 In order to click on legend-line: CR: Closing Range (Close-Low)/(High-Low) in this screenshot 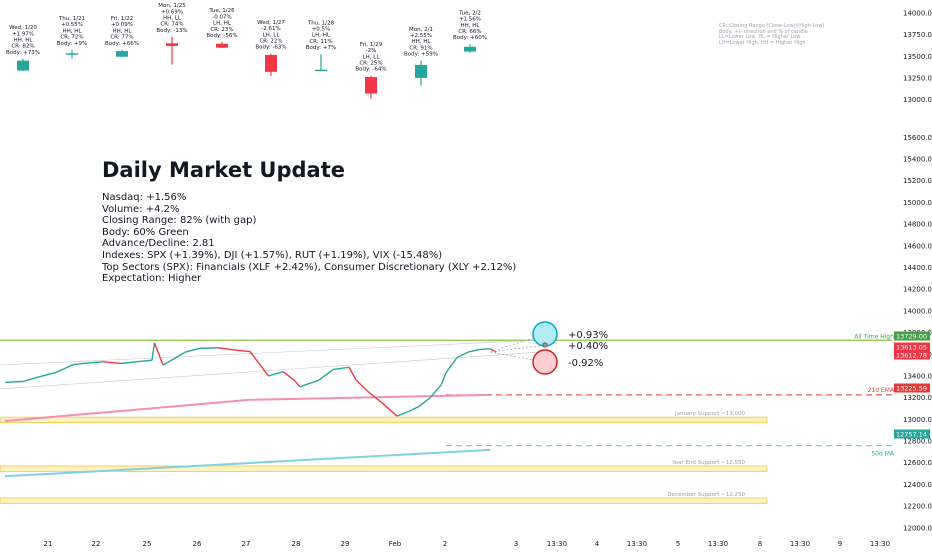, I will do `click(772, 26)`.